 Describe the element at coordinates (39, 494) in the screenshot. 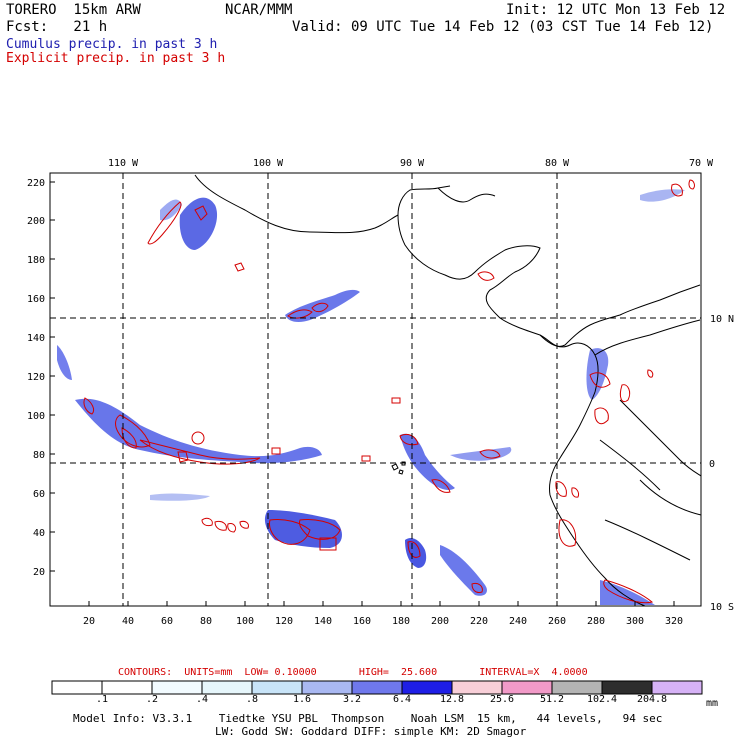

I see `y-tick-label: 60` at that location.